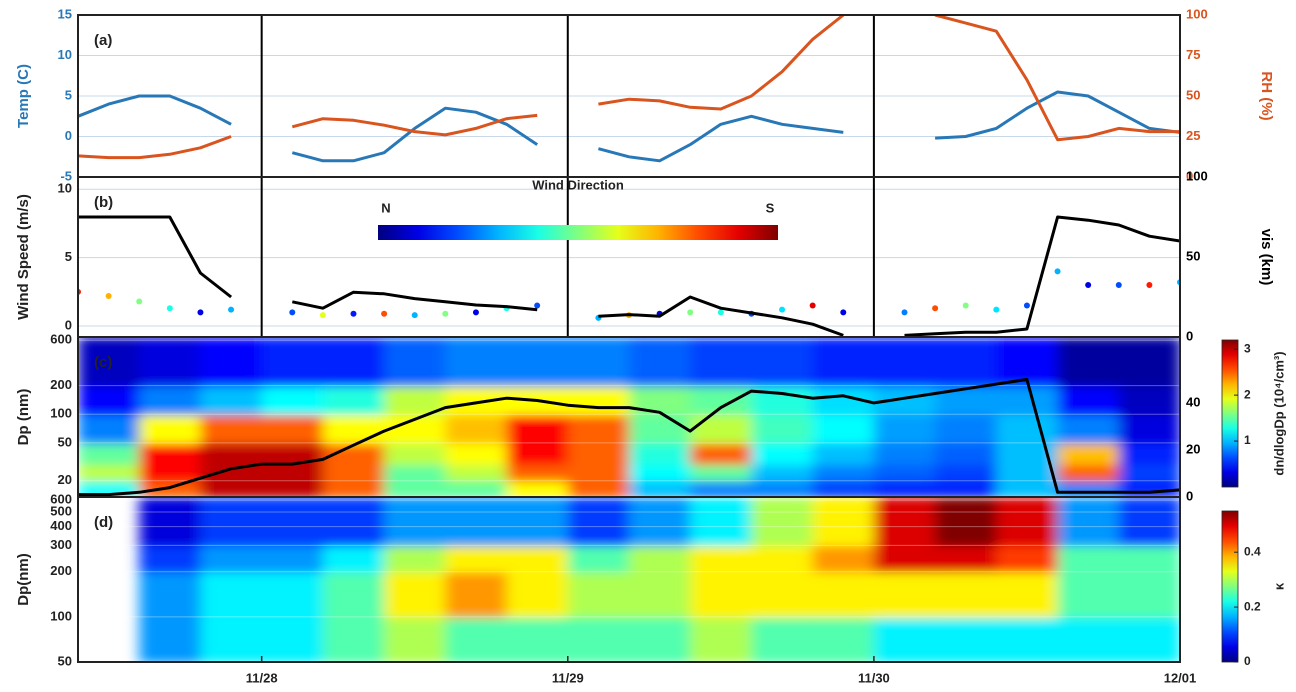  I want to click on y2-tick-label: 50, so click(1193, 255).